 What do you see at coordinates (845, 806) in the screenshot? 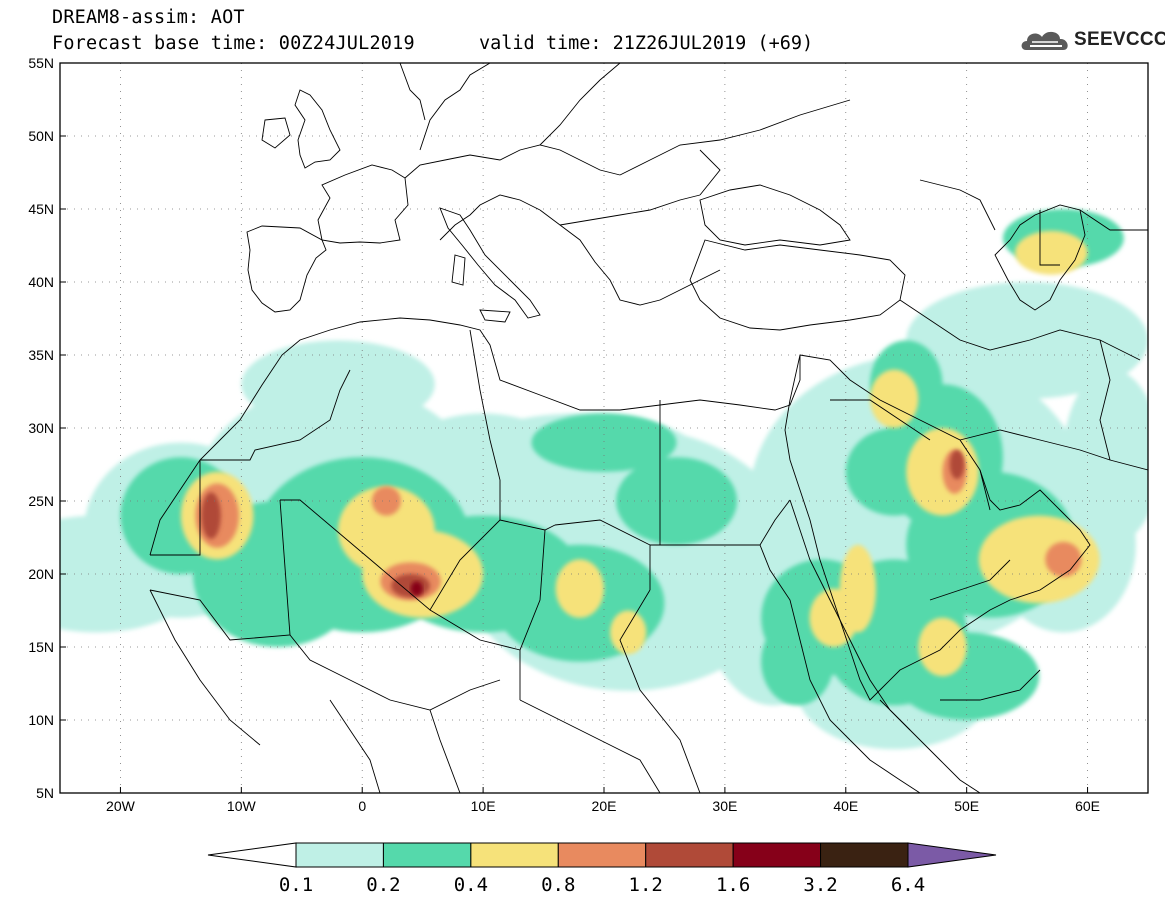
I see `lon-tick-label: 40E` at bounding box center [845, 806].